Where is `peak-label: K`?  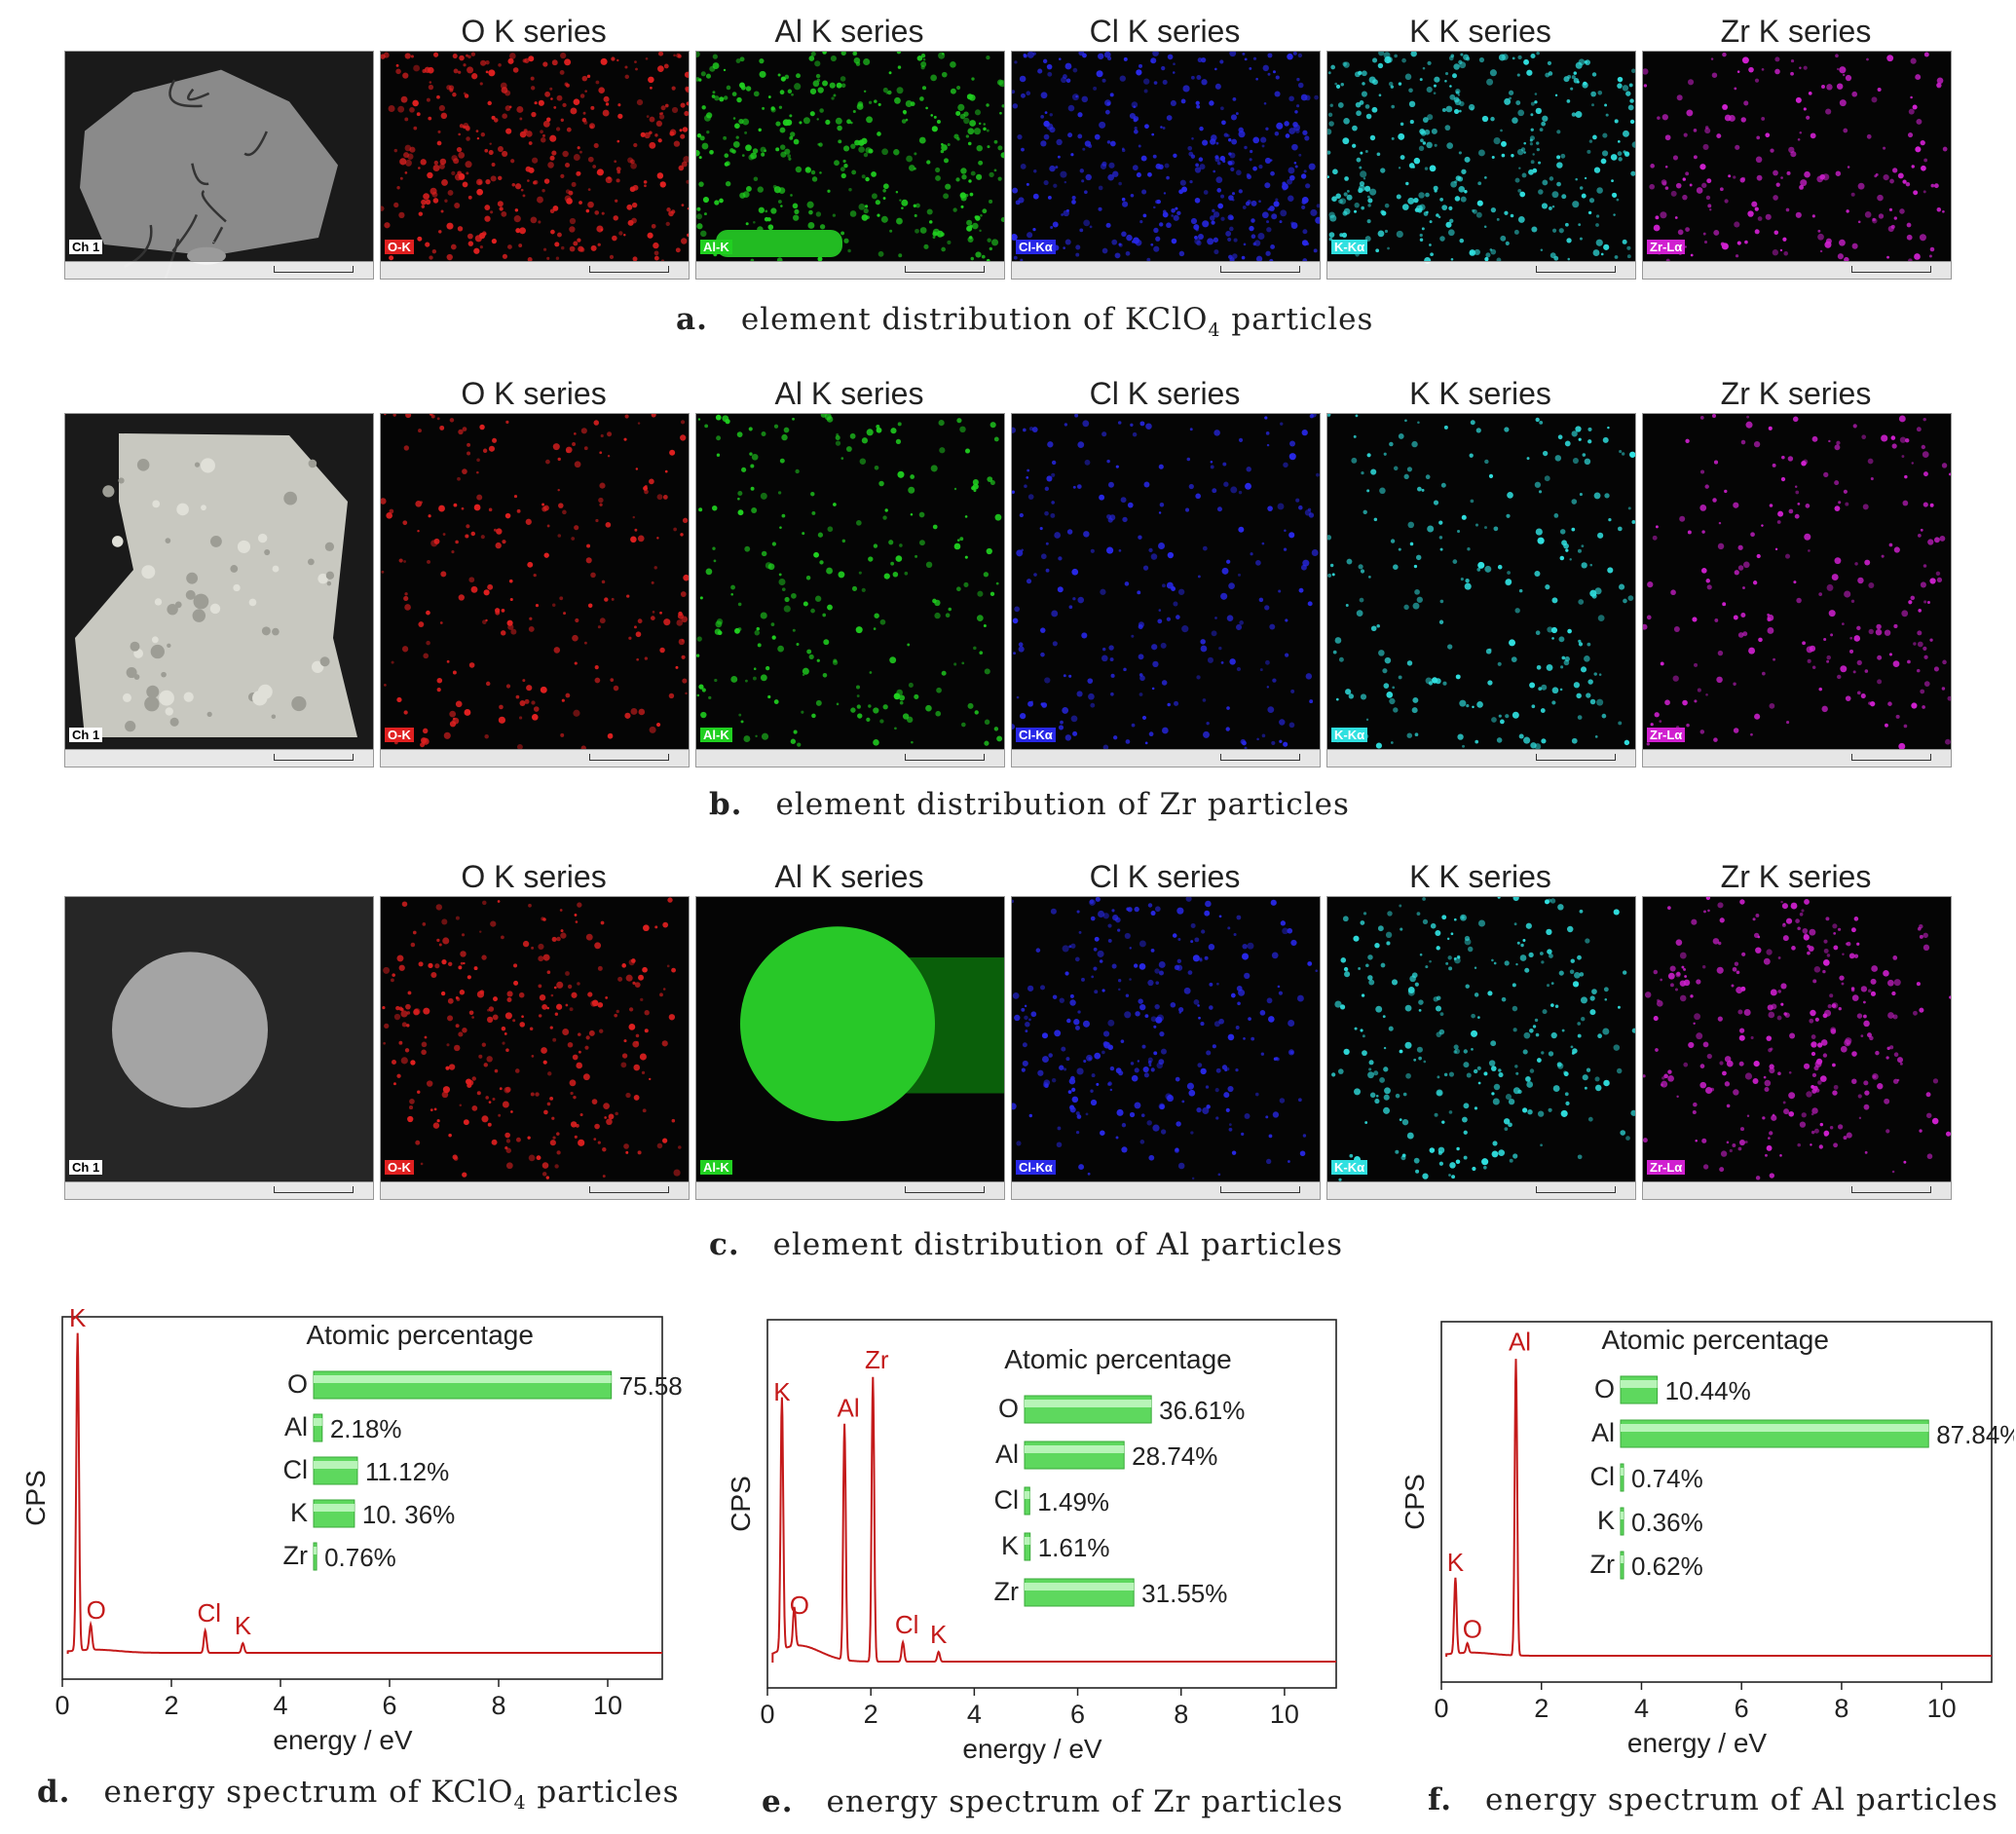
peak-label: K is located at coordinates (1456, 1562).